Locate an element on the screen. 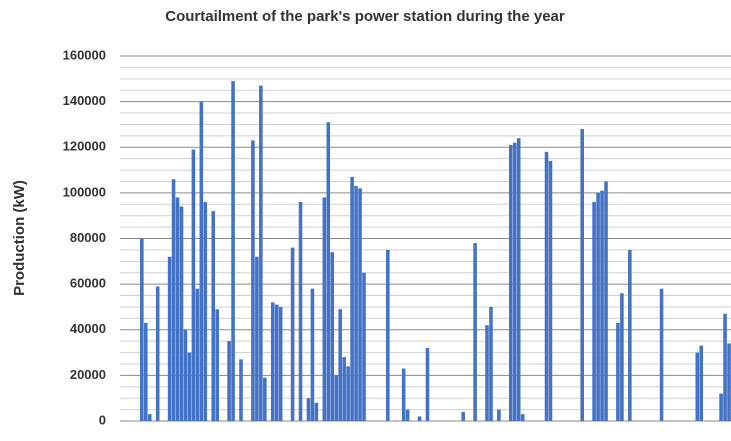 The width and height of the screenshot is (731, 441). y-tick-label: 40000 is located at coordinates (88, 328).